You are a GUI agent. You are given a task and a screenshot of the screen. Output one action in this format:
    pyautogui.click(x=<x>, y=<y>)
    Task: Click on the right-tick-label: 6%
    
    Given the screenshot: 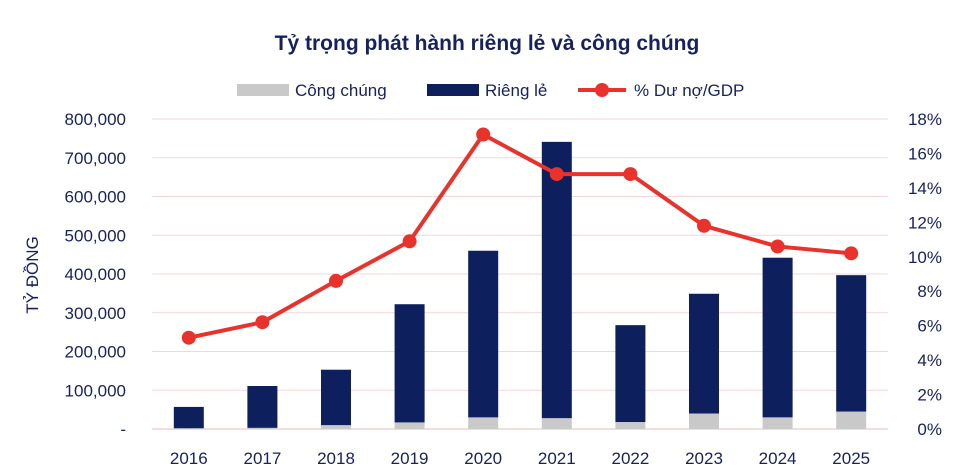 What is the action you would take?
    pyautogui.click(x=929, y=326)
    